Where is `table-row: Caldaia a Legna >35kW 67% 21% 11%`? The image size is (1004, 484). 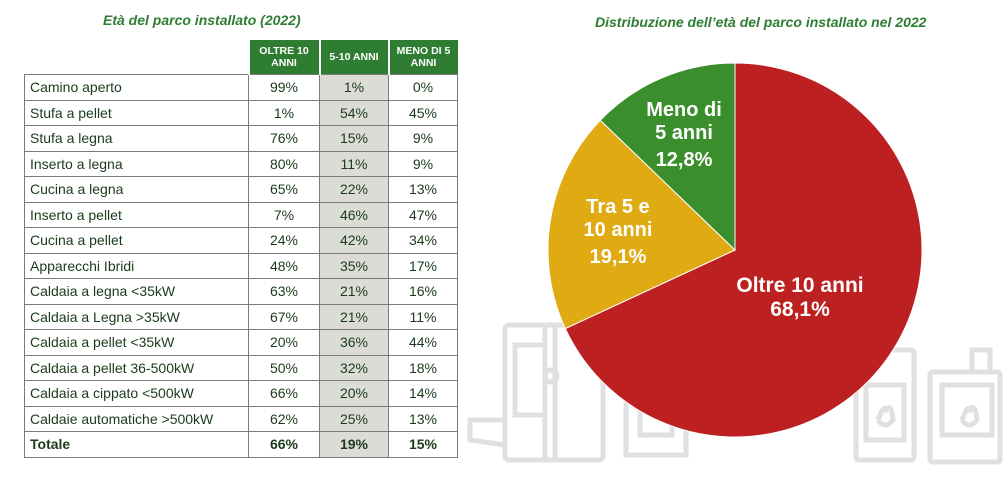 table-row: Caldaia a Legna >35kW 67% 21% 11% is located at coordinates (241, 316).